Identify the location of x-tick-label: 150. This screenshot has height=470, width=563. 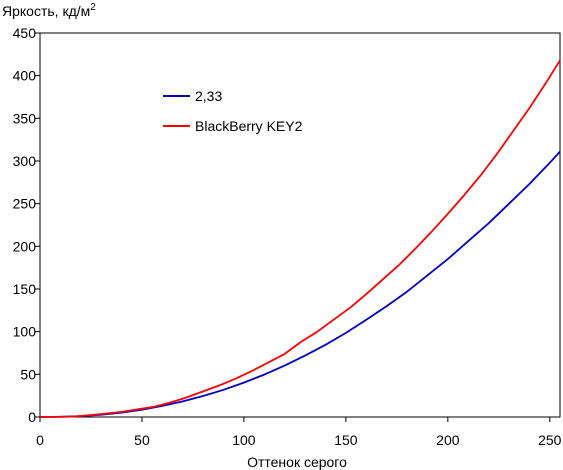
(346, 440).